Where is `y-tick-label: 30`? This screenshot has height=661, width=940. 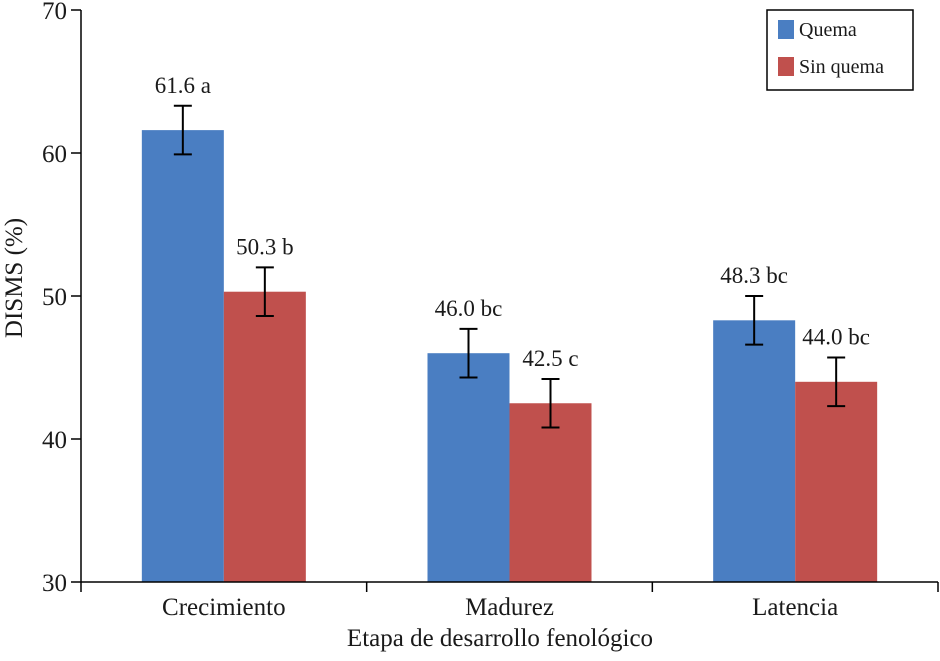
y-tick-label: 30 is located at coordinates (54, 583).